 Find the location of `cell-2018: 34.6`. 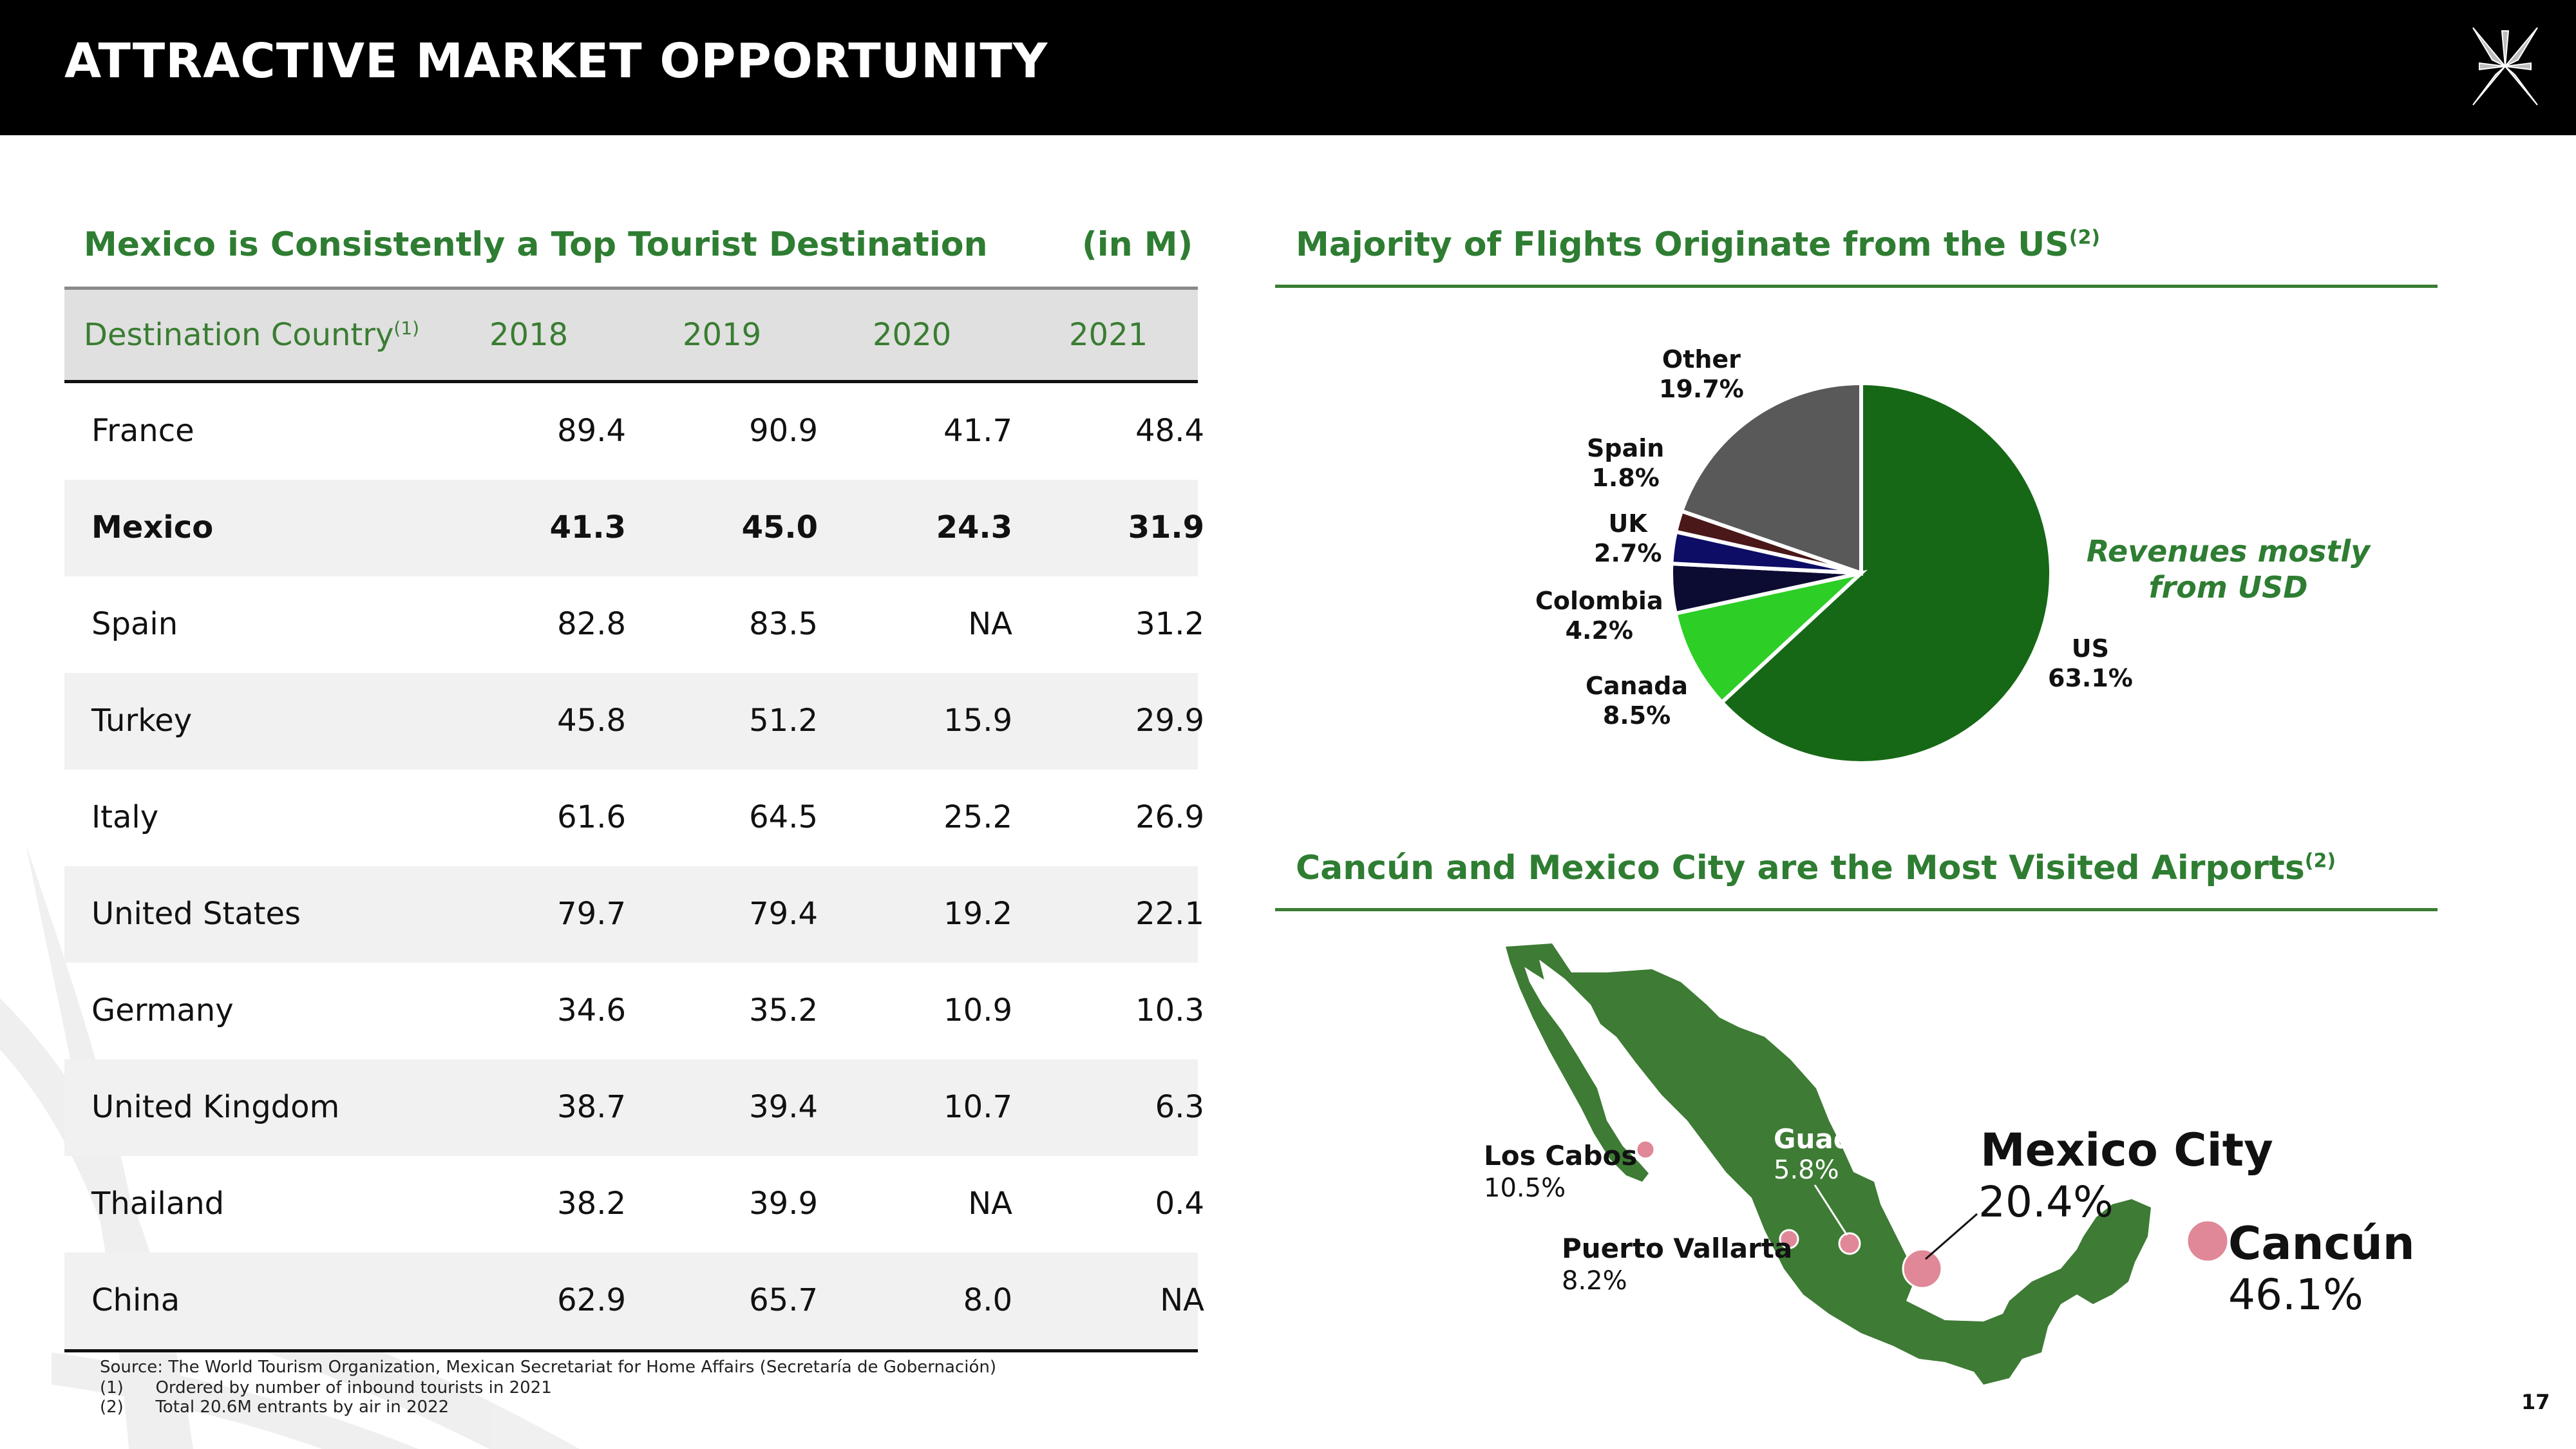

cell-2018: 34.6 is located at coordinates (591, 1010).